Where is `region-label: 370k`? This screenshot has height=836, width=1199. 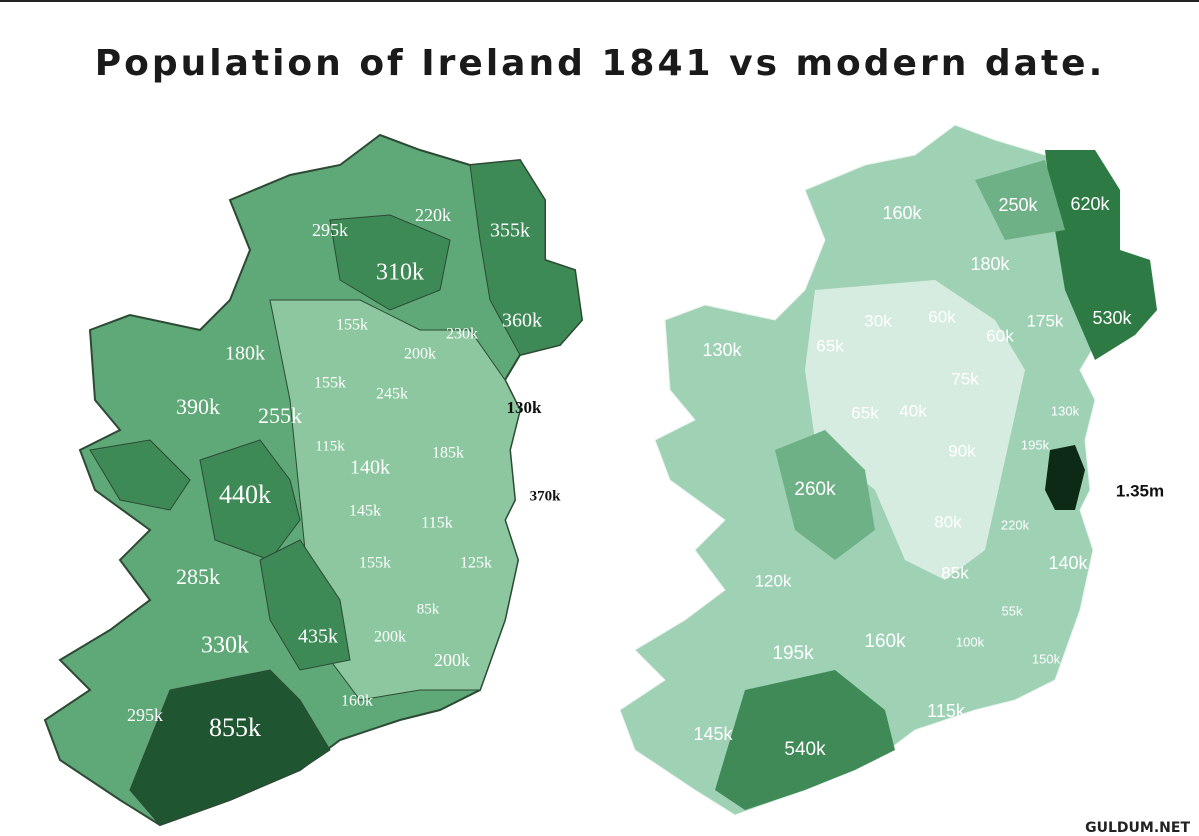
region-label: 370k is located at coordinates (546, 496).